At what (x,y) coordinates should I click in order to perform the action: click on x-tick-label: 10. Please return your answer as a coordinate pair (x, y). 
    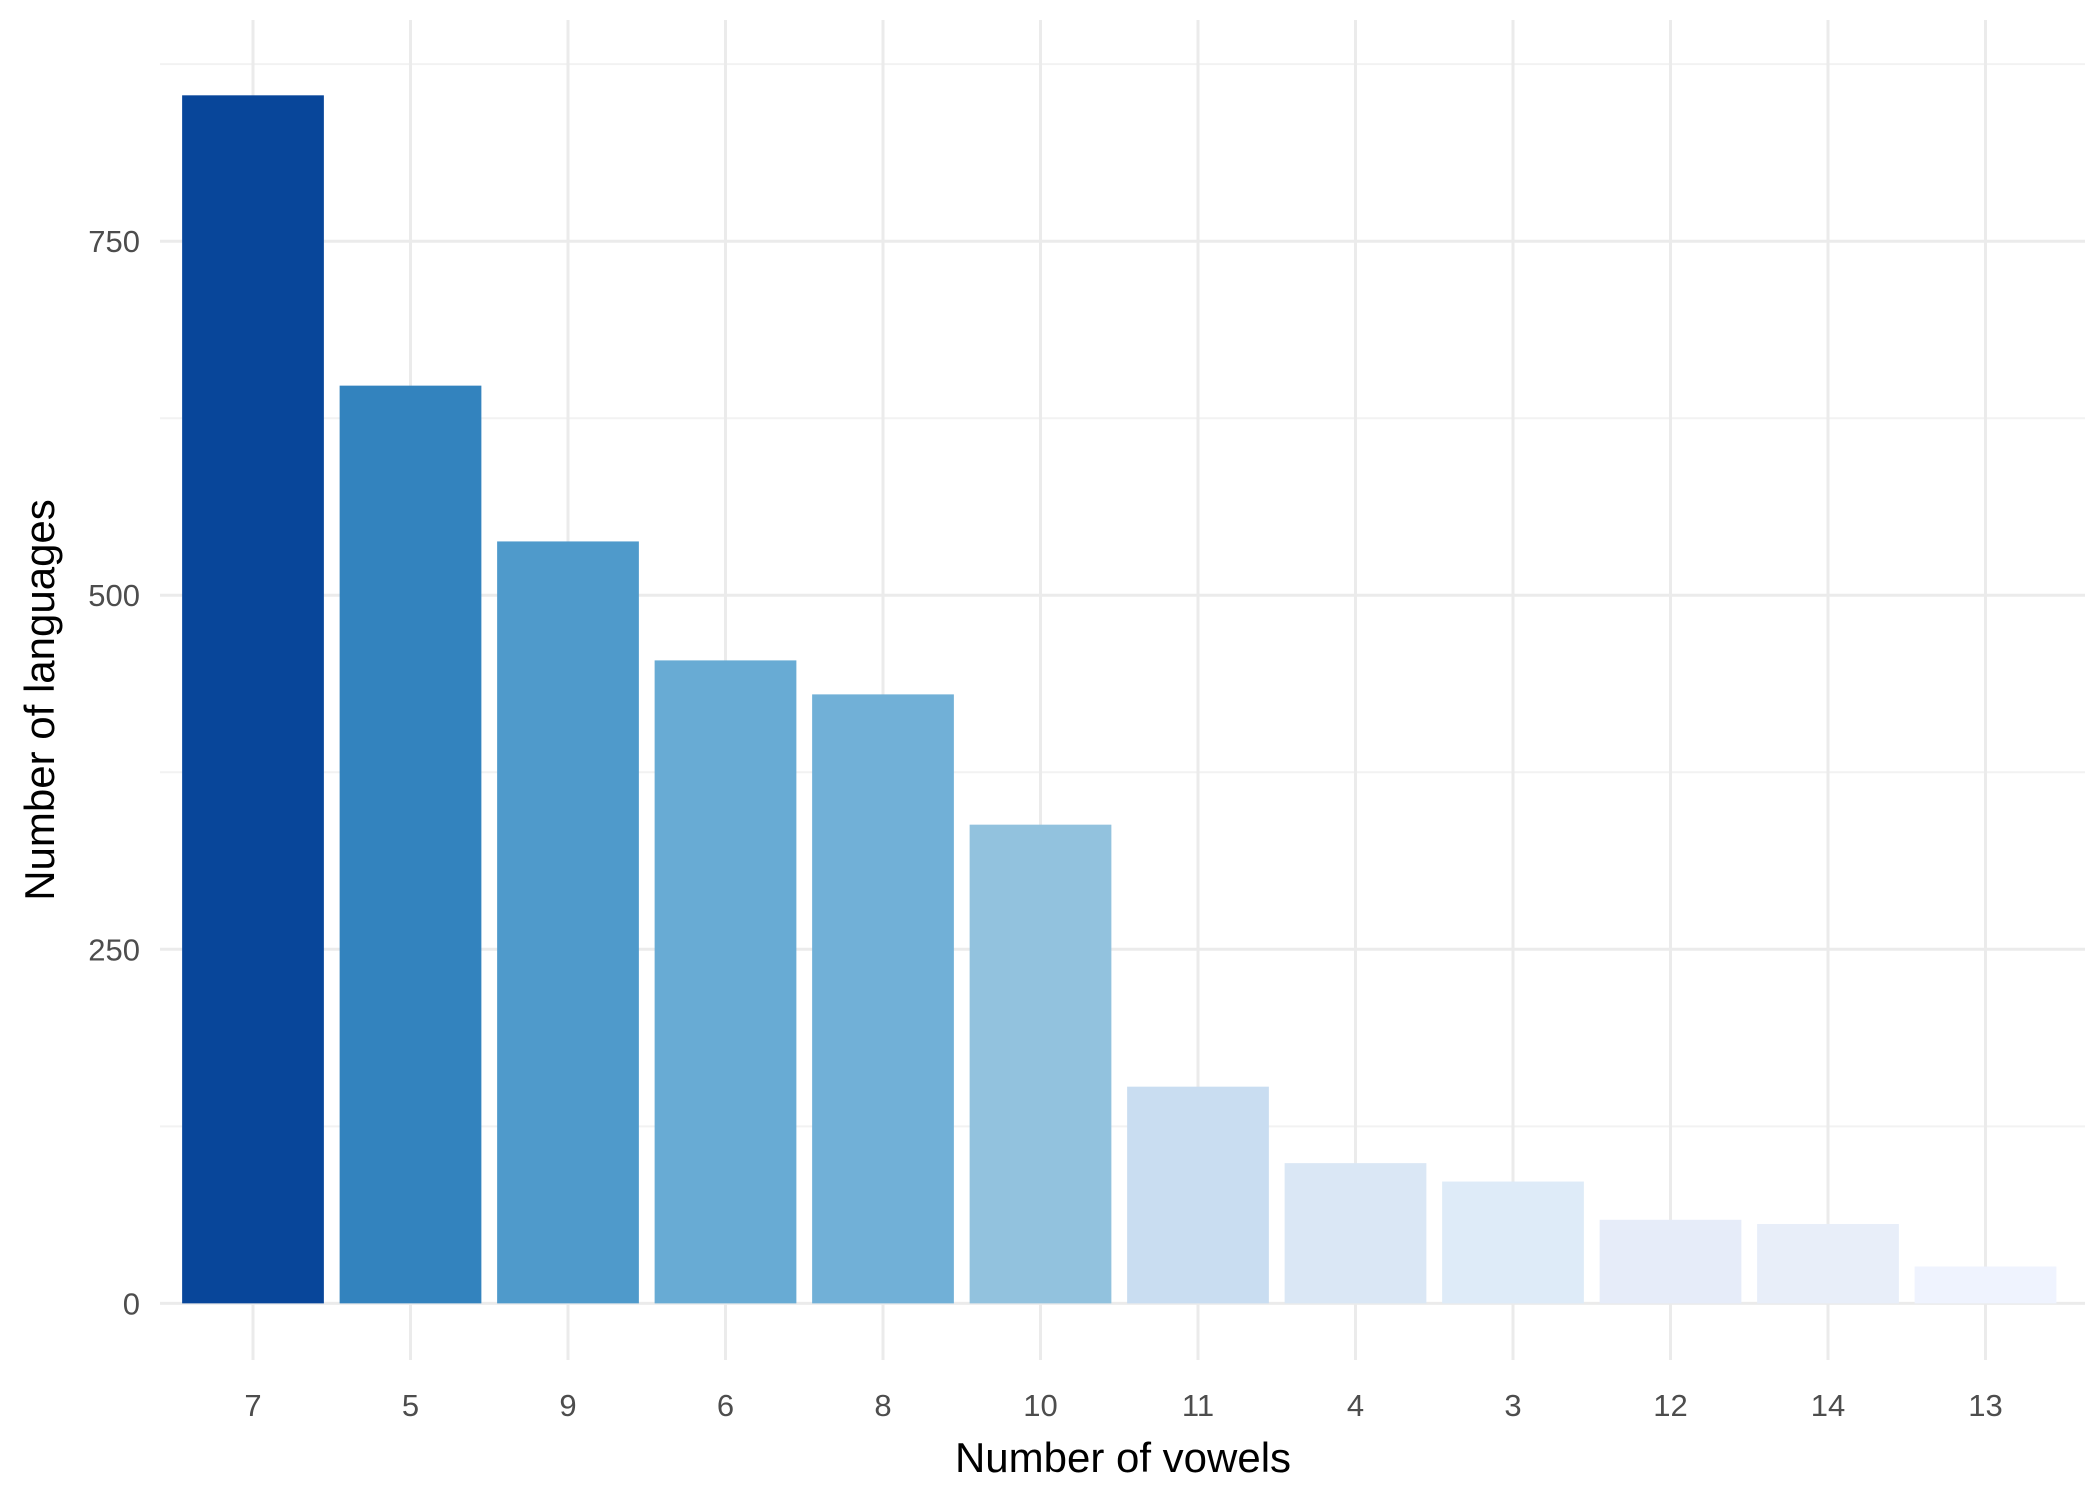
    Looking at the image, I should click on (1040, 1405).